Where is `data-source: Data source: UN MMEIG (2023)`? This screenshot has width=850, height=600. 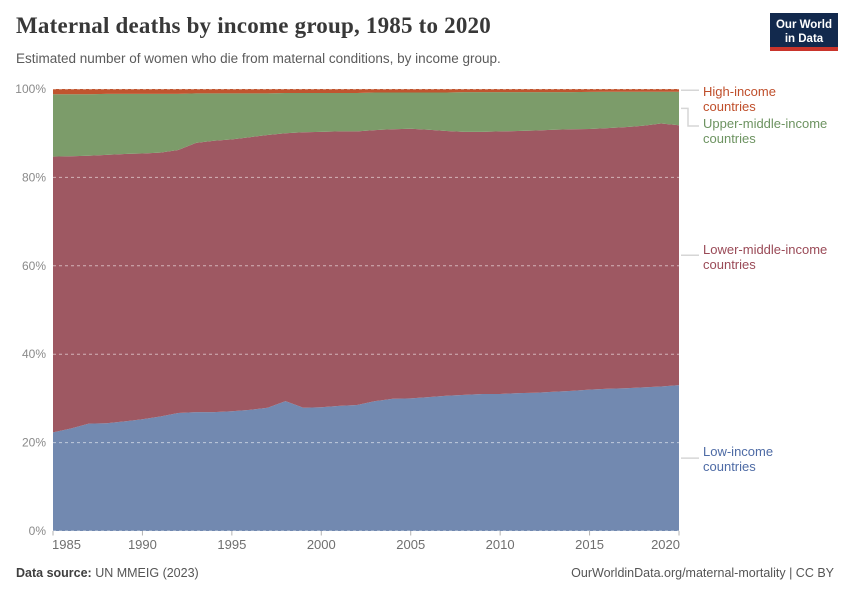 data-source: Data source: UN MMEIG (2023) is located at coordinates (107, 573).